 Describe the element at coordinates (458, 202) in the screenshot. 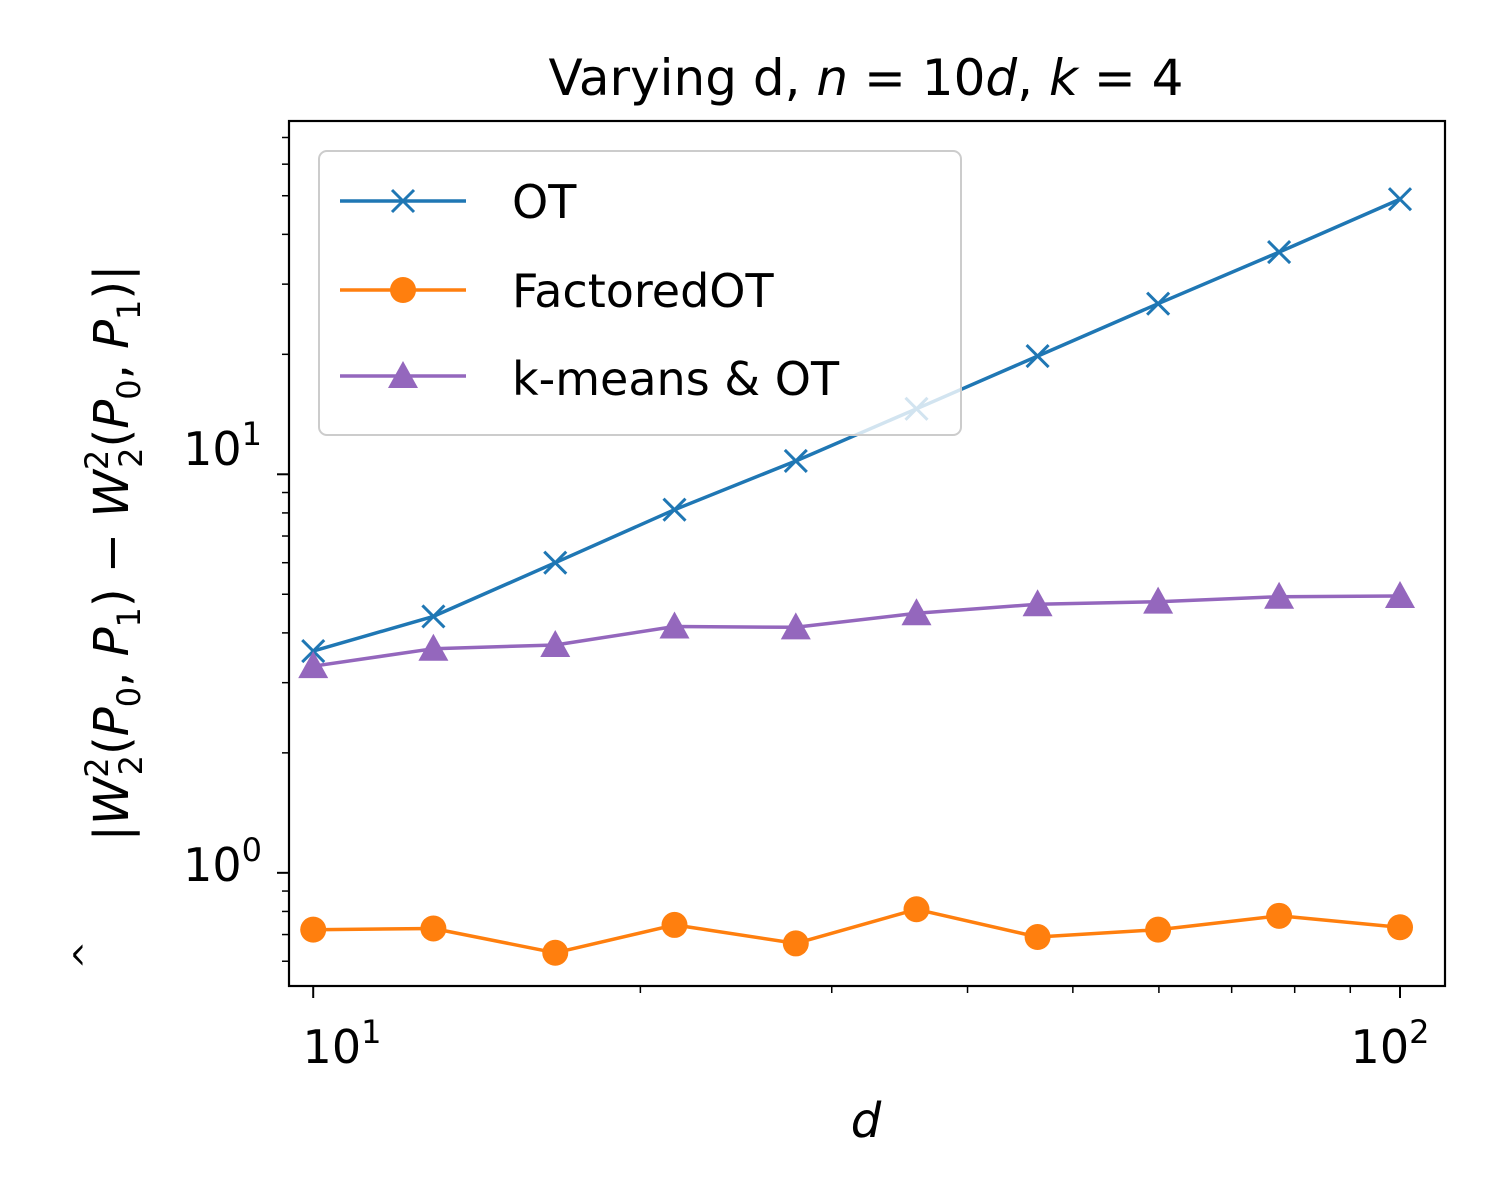

I see `legend-item-ot: OT` at that location.